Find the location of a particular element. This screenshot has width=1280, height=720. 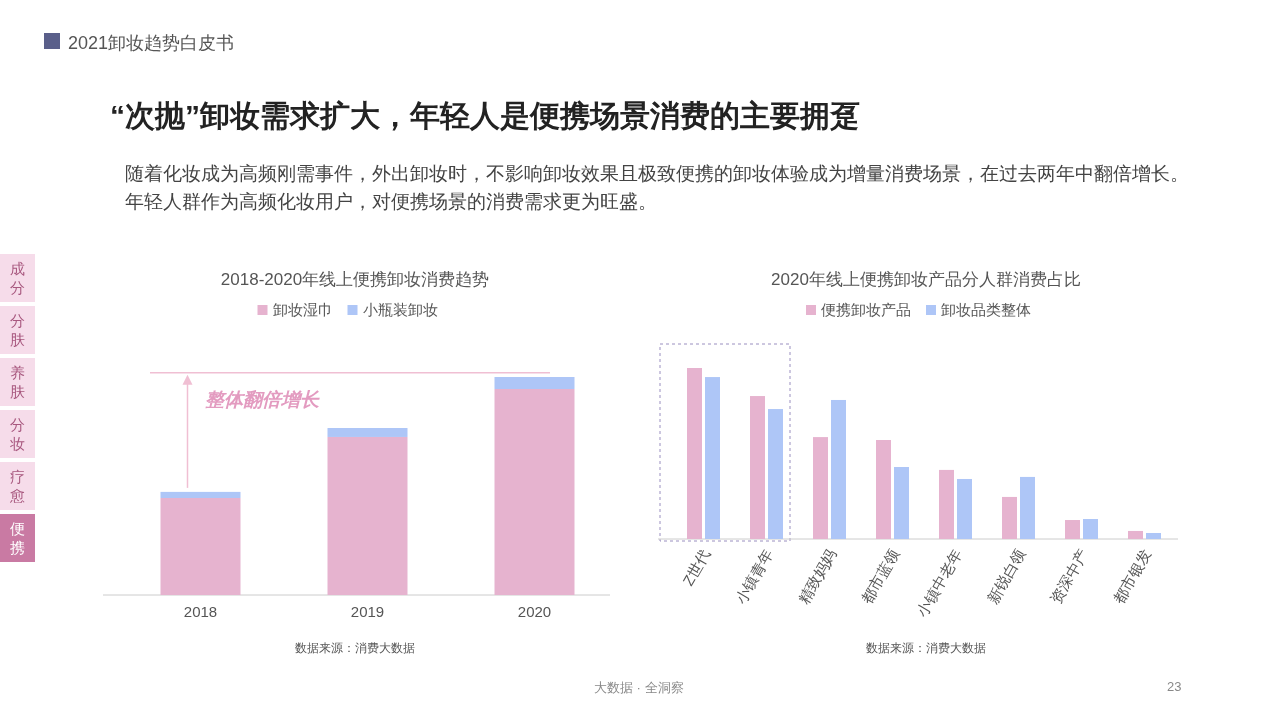

chart-title: 2020年线上便携卸妆产品分人群消费占比 is located at coordinates (926, 279).